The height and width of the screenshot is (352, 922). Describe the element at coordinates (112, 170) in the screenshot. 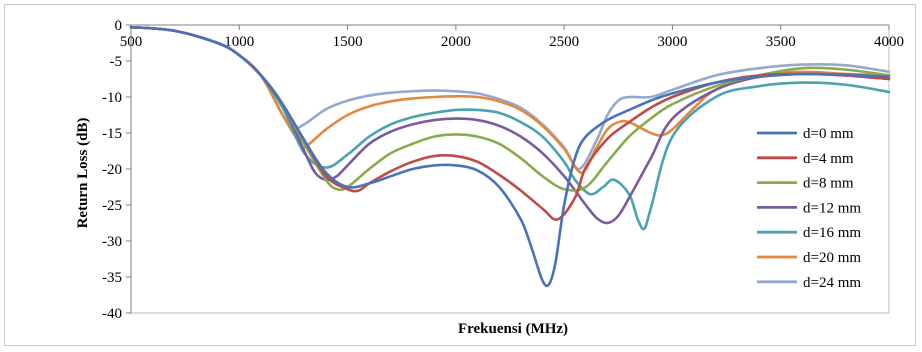

I see `y-tick-label: -20` at that location.